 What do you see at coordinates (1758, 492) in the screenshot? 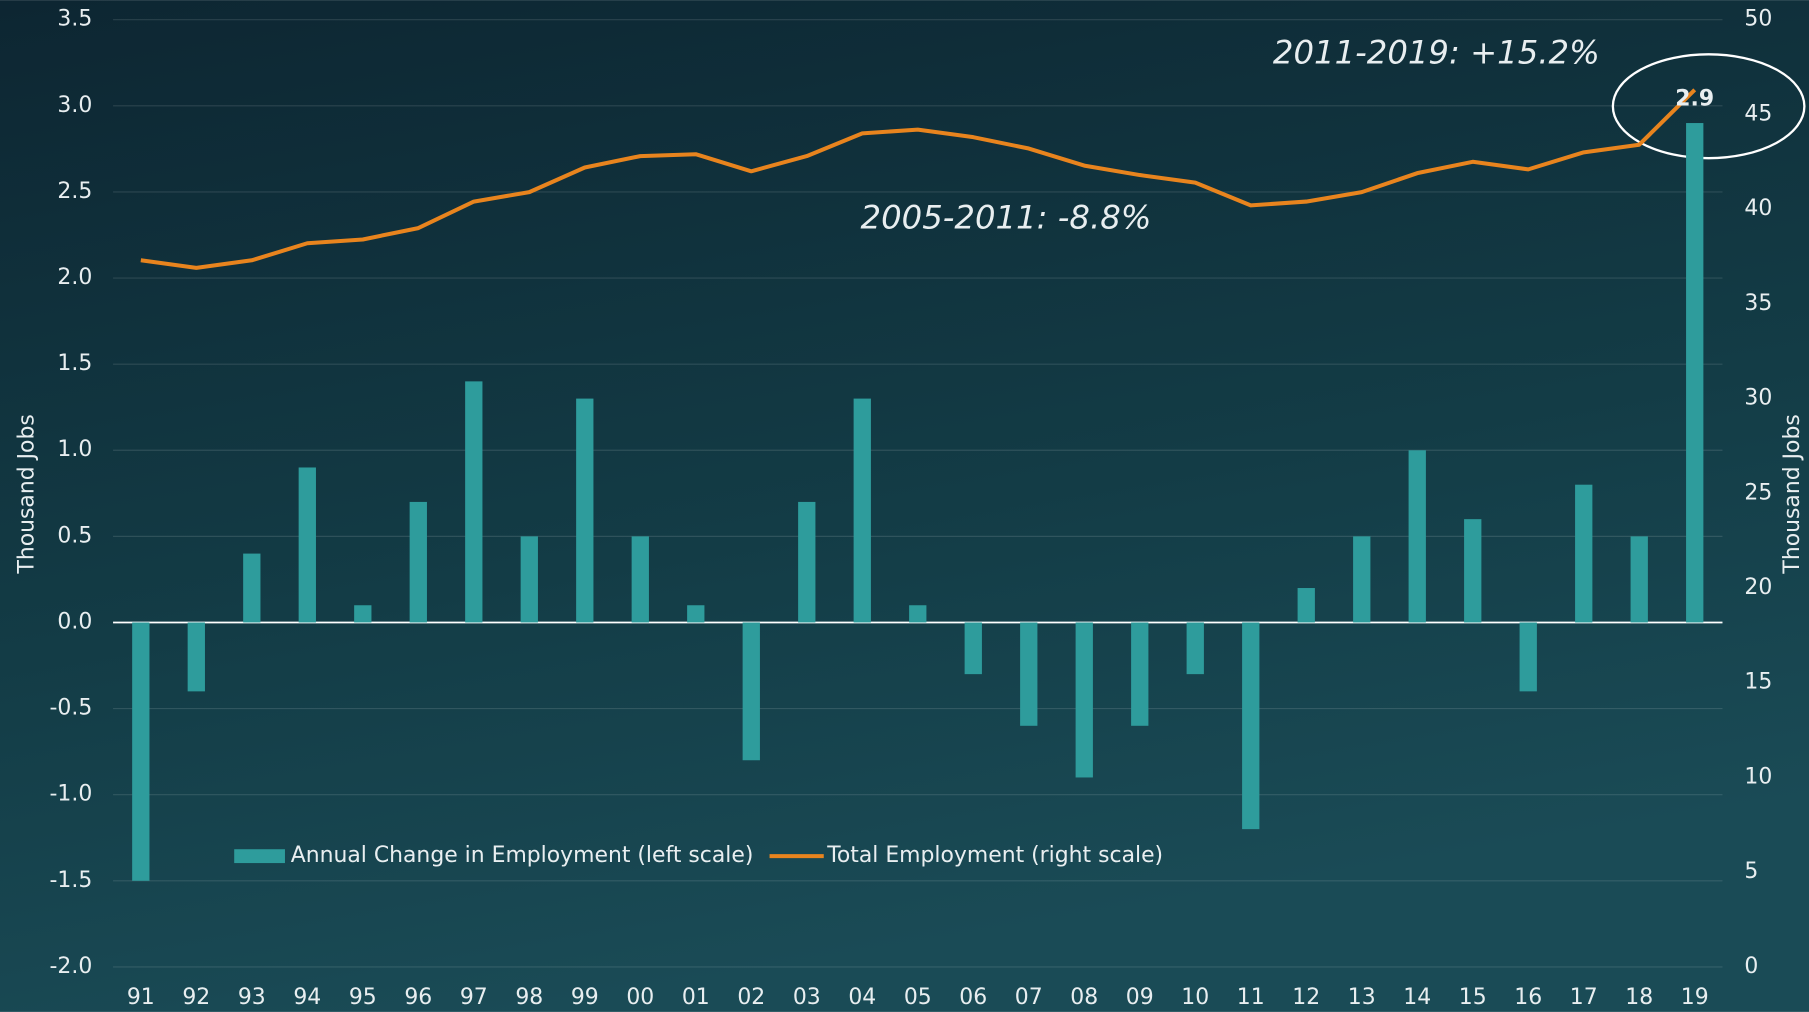
I see `y2-tick-label: 25` at bounding box center [1758, 492].